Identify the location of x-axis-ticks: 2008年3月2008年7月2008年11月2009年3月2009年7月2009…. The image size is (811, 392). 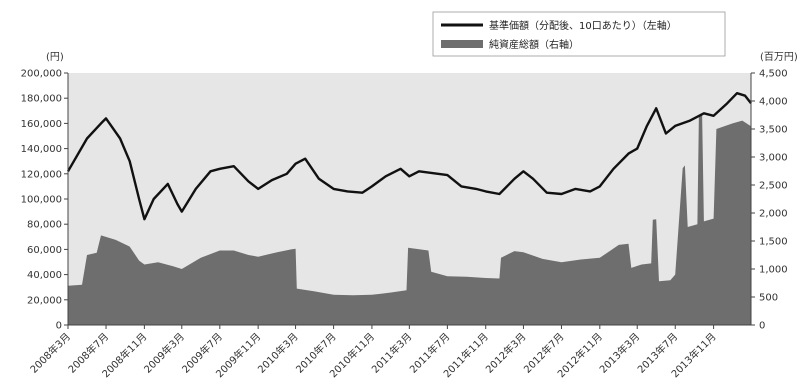
(373, 352).